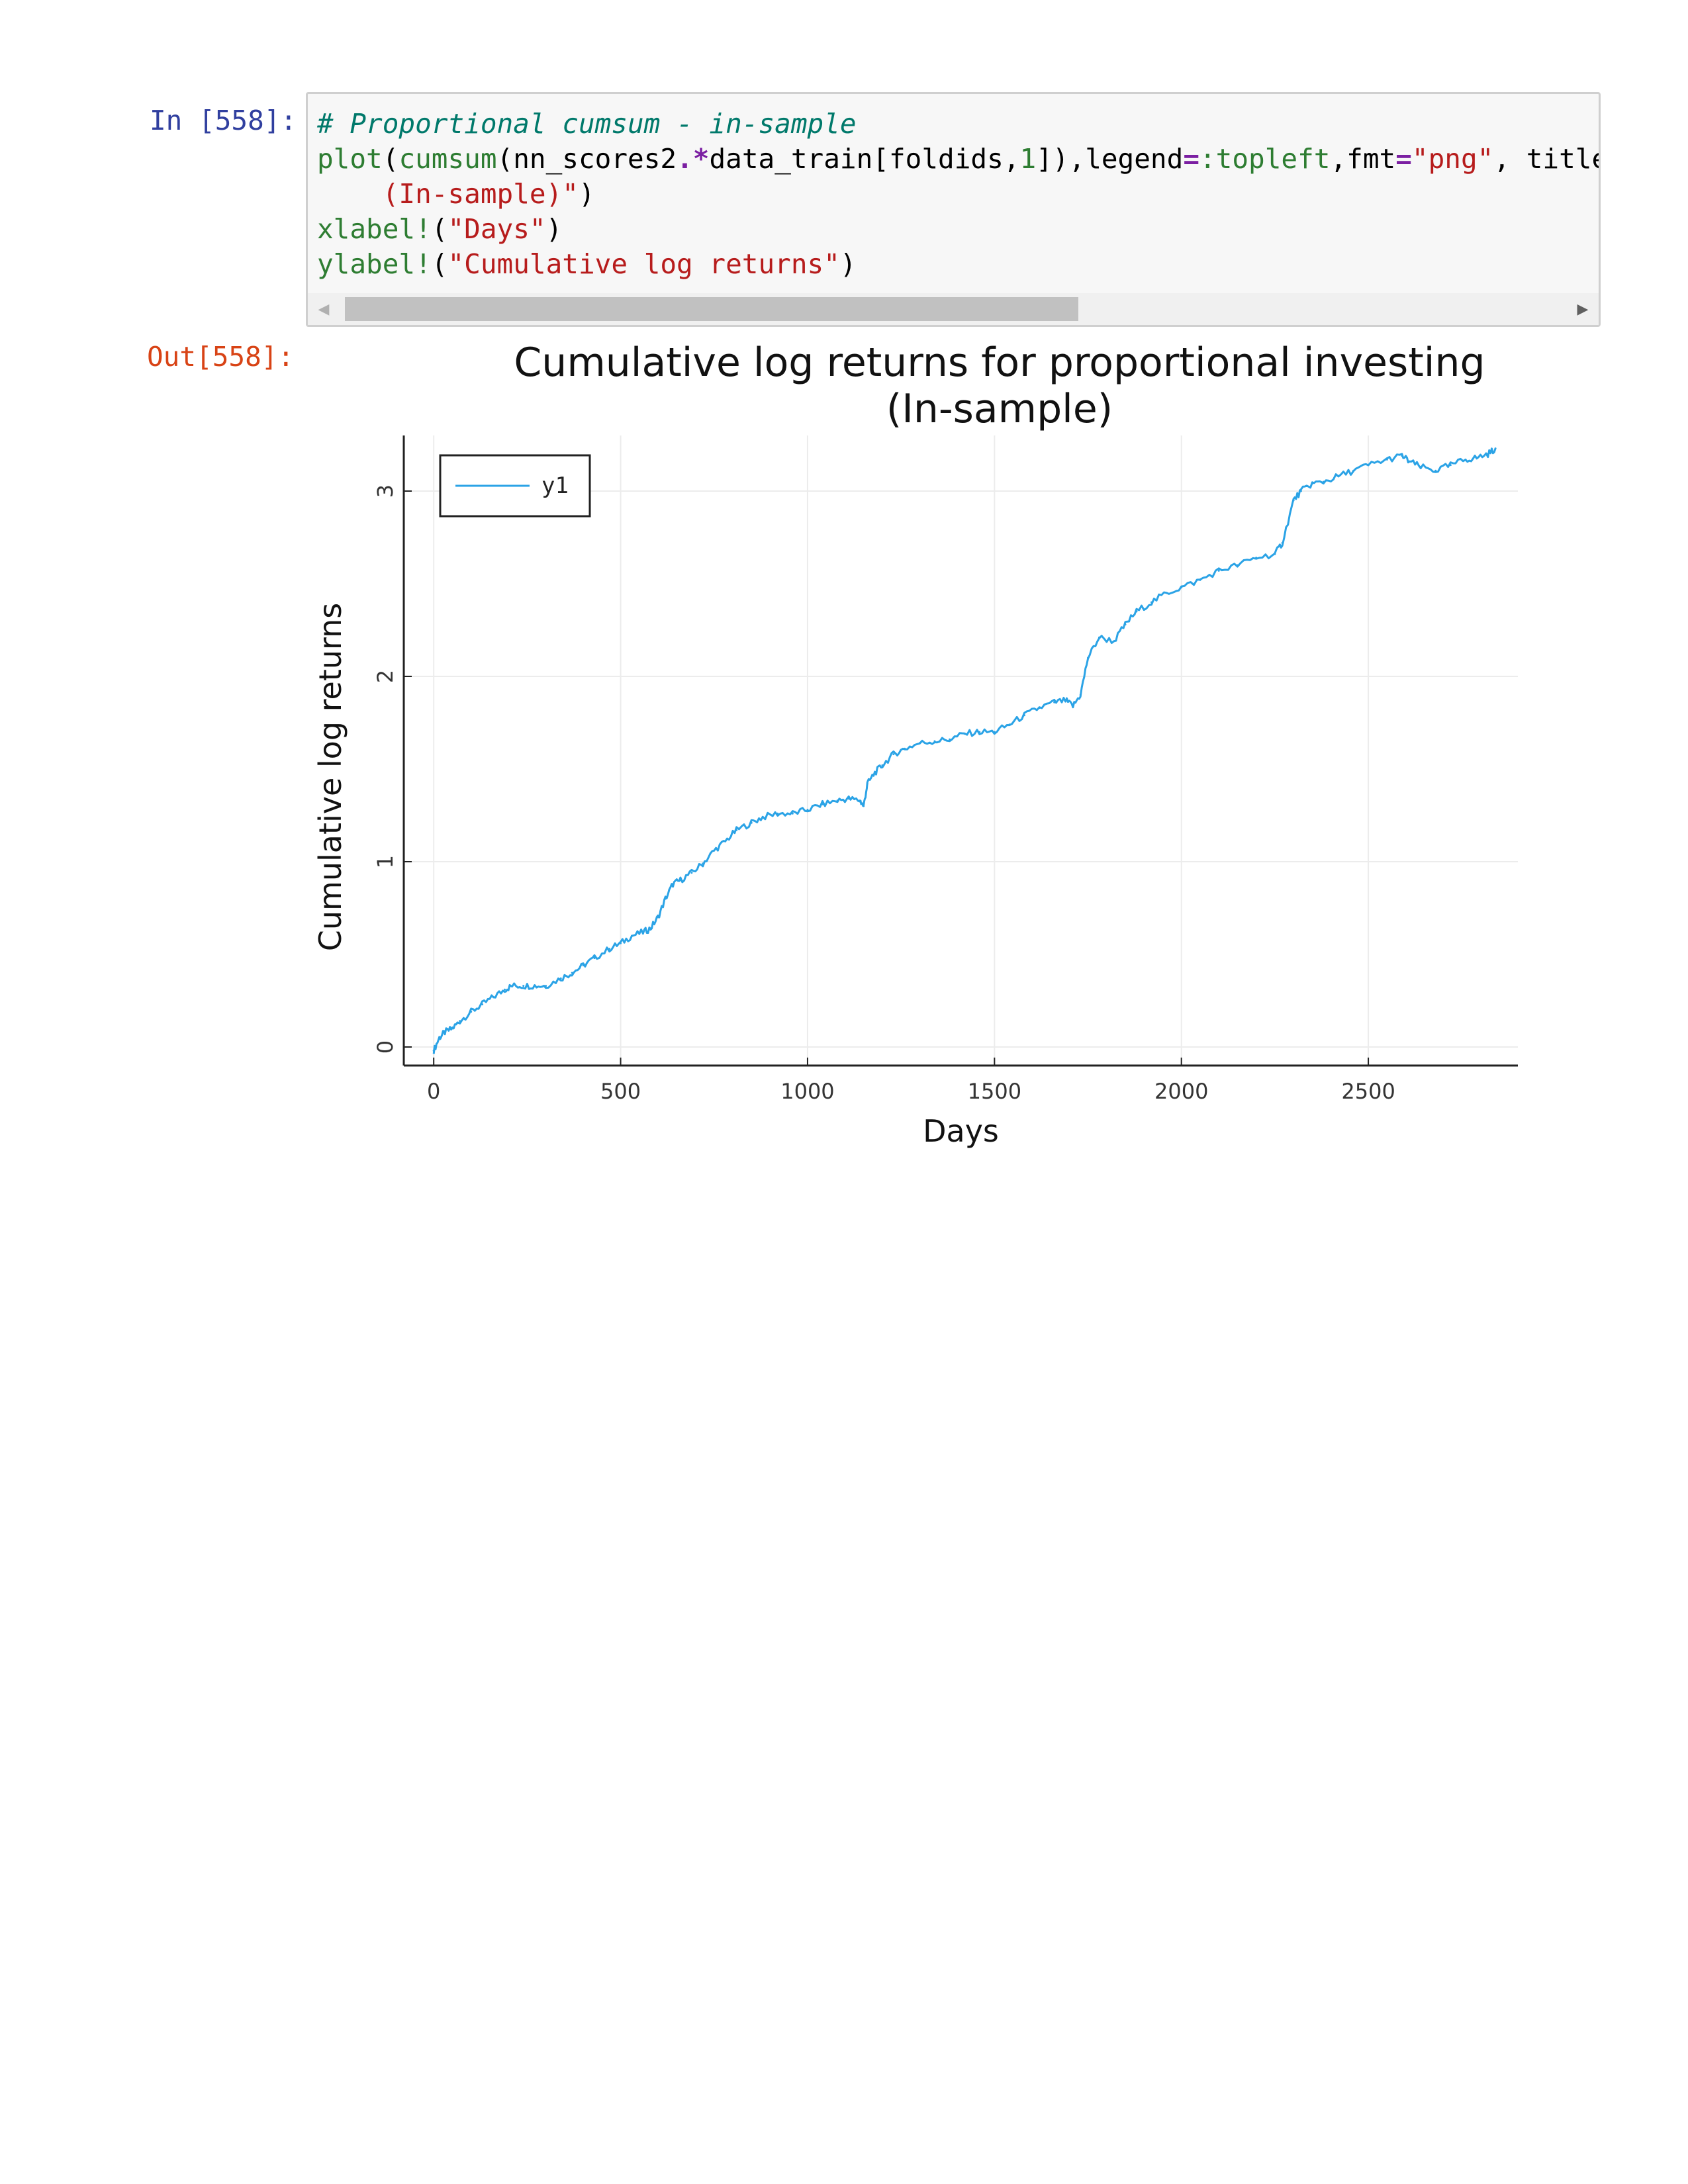  I want to click on code-token: cumsum, so click(448, 159).